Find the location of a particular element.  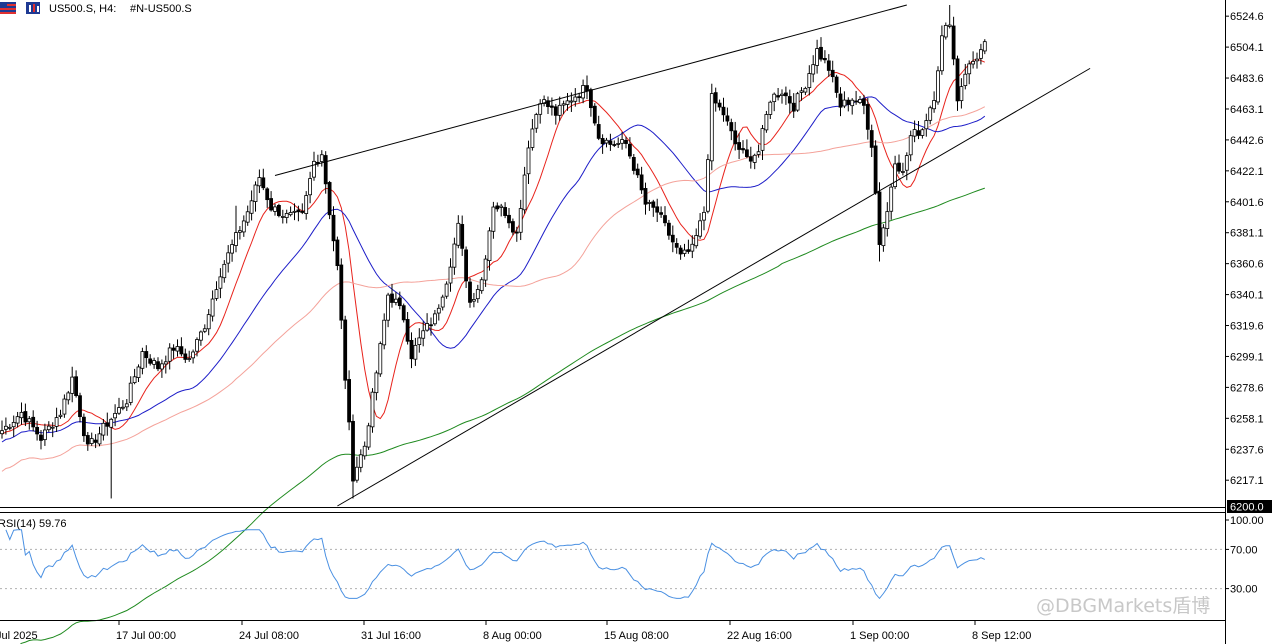

upper-channel-line is located at coordinates (590, 90).